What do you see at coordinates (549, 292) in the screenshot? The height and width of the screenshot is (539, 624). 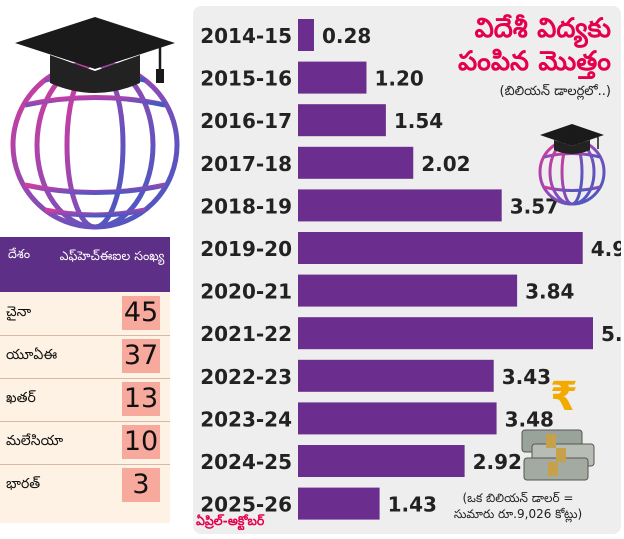 I see `value-label: 3.84` at bounding box center [549, 292].